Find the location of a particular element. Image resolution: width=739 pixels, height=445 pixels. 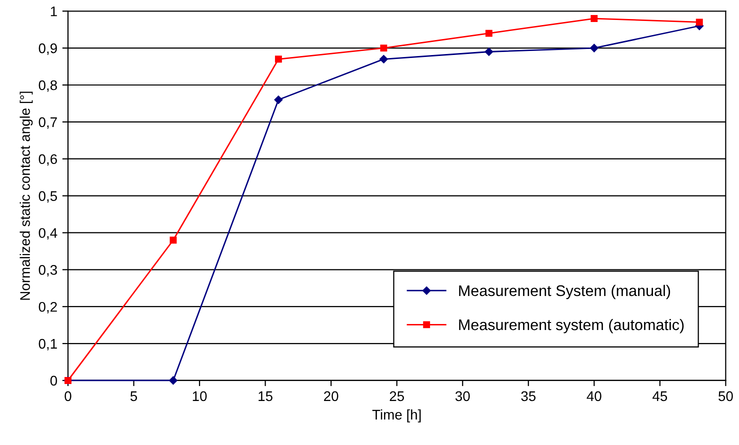

x-tick-label: 20 is located at coordinates (331, 396).